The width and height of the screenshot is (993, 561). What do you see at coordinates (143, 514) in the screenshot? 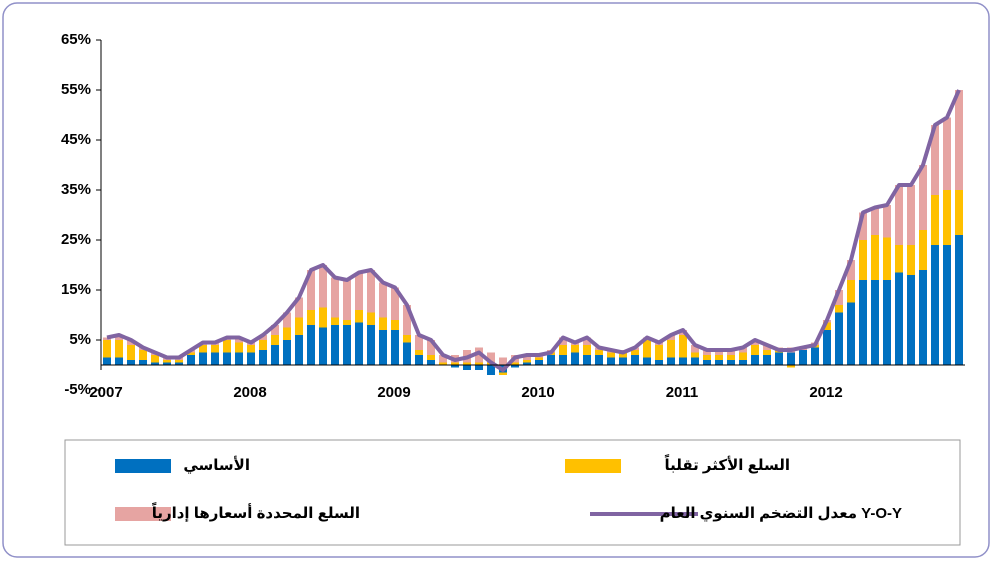
I see `legend-swatch` at bounding box center [143, 514].